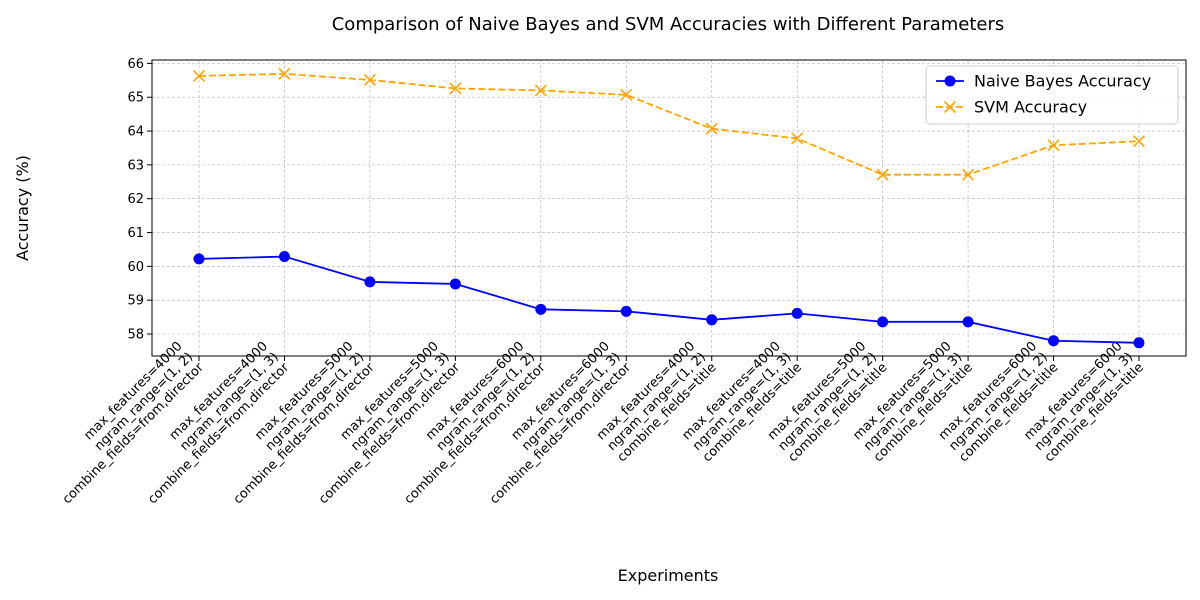 The width and height of the screenshot is (1200, 600). I want to click on y-tick-label: 64, so click(135, 132).